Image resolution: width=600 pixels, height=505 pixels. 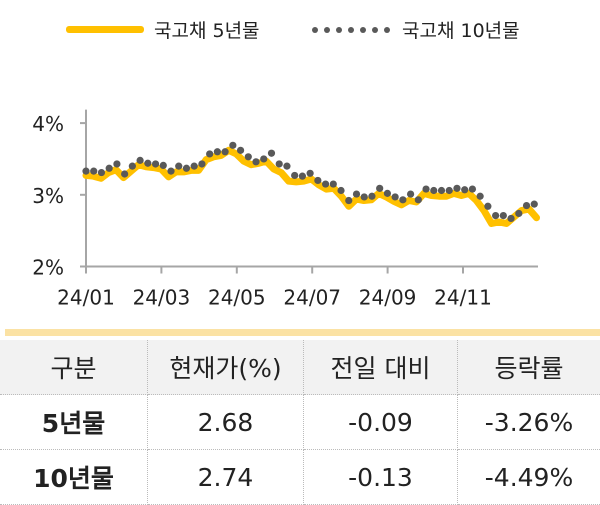 I want to click on header-cell: 전일 대비, so click(x=381, y=367).